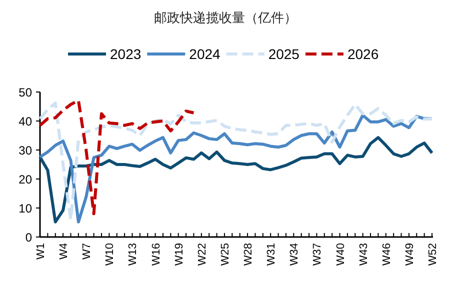  What do you see at coordinates (248, 254) in the screenshot?
I see `x-tick-label: W28` at bounding box center [248, 254].